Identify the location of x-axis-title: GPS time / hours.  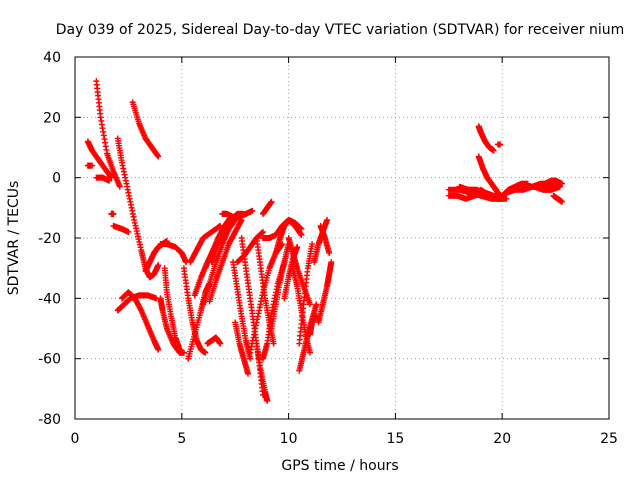
(339, 466).